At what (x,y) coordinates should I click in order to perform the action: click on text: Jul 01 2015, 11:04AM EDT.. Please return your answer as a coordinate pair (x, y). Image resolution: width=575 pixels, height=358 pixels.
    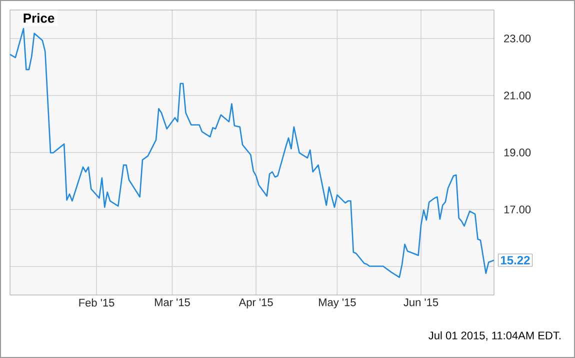
    Looking at the image, I should click on (494, 336).